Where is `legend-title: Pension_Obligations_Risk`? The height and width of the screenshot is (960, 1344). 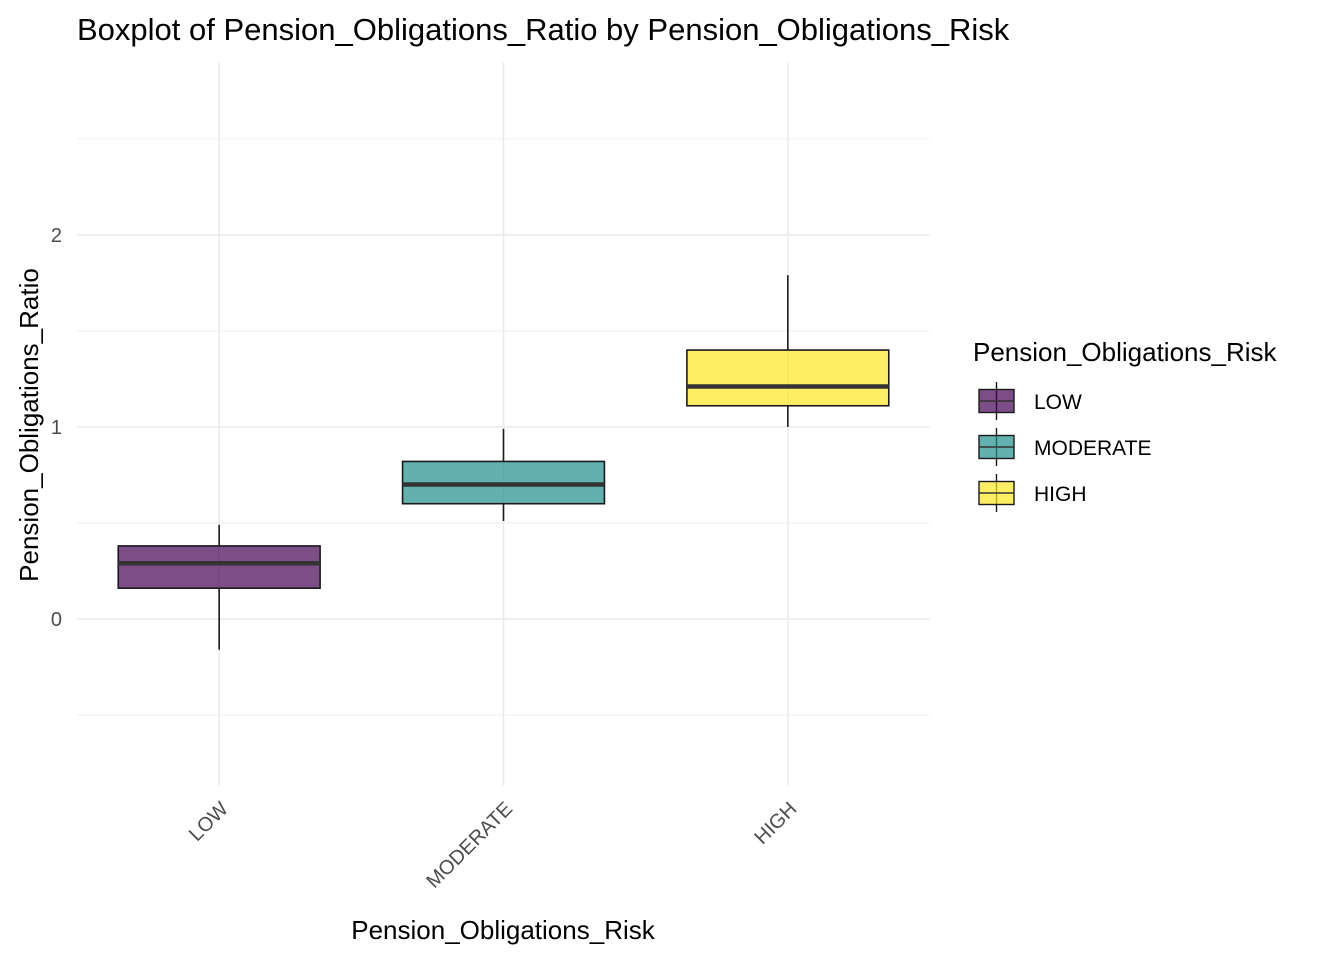
legend-title: Pension_Obligations_Risk is located at coordinates (1125, 352).